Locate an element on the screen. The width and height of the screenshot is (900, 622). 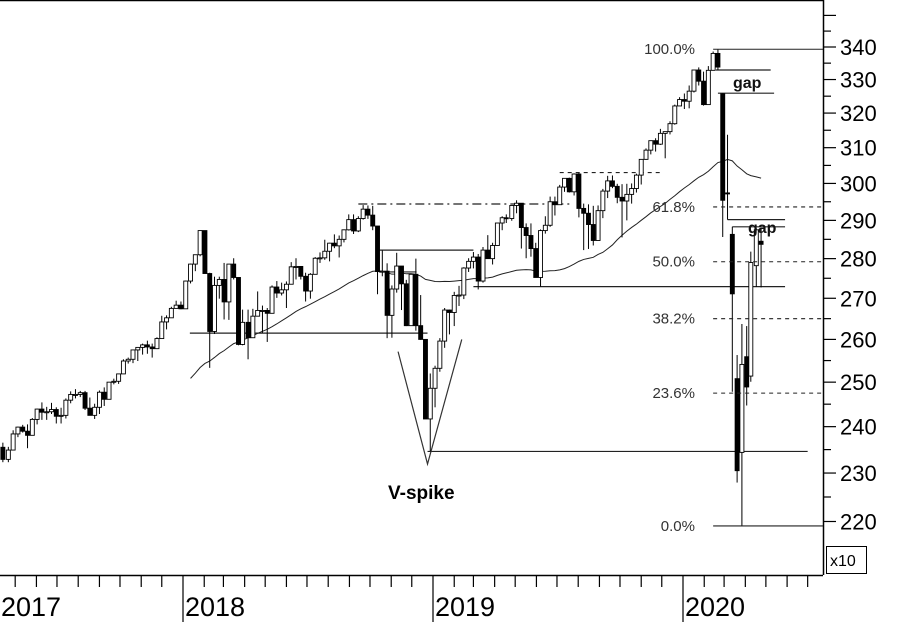
y-tick-label: 230 is located at coordinates (858, 473).